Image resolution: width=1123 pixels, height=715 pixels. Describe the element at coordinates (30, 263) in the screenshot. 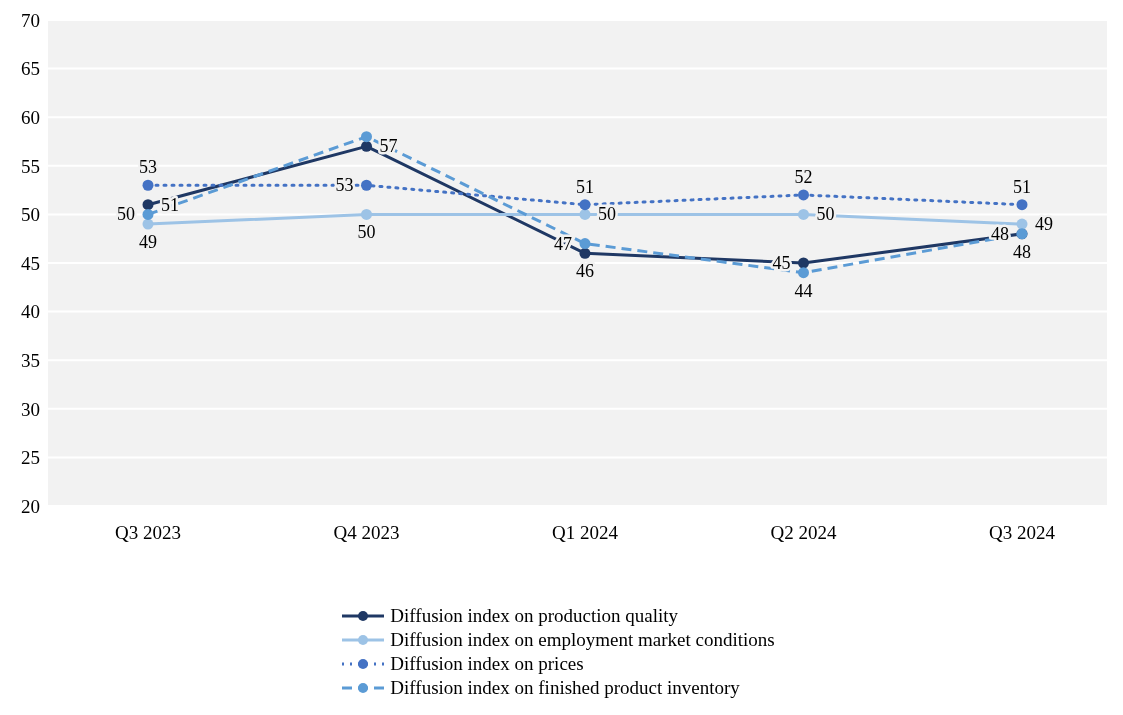

I see `y-tick-label: 45` at that location.